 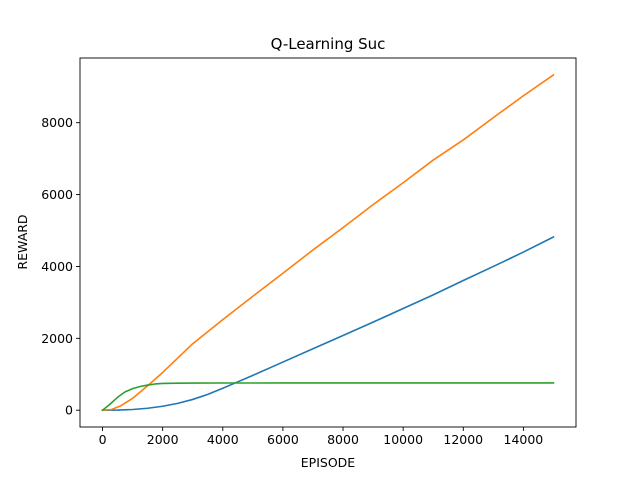 I want to click on x-tick-label: 2000, so click(x=163, y=439).